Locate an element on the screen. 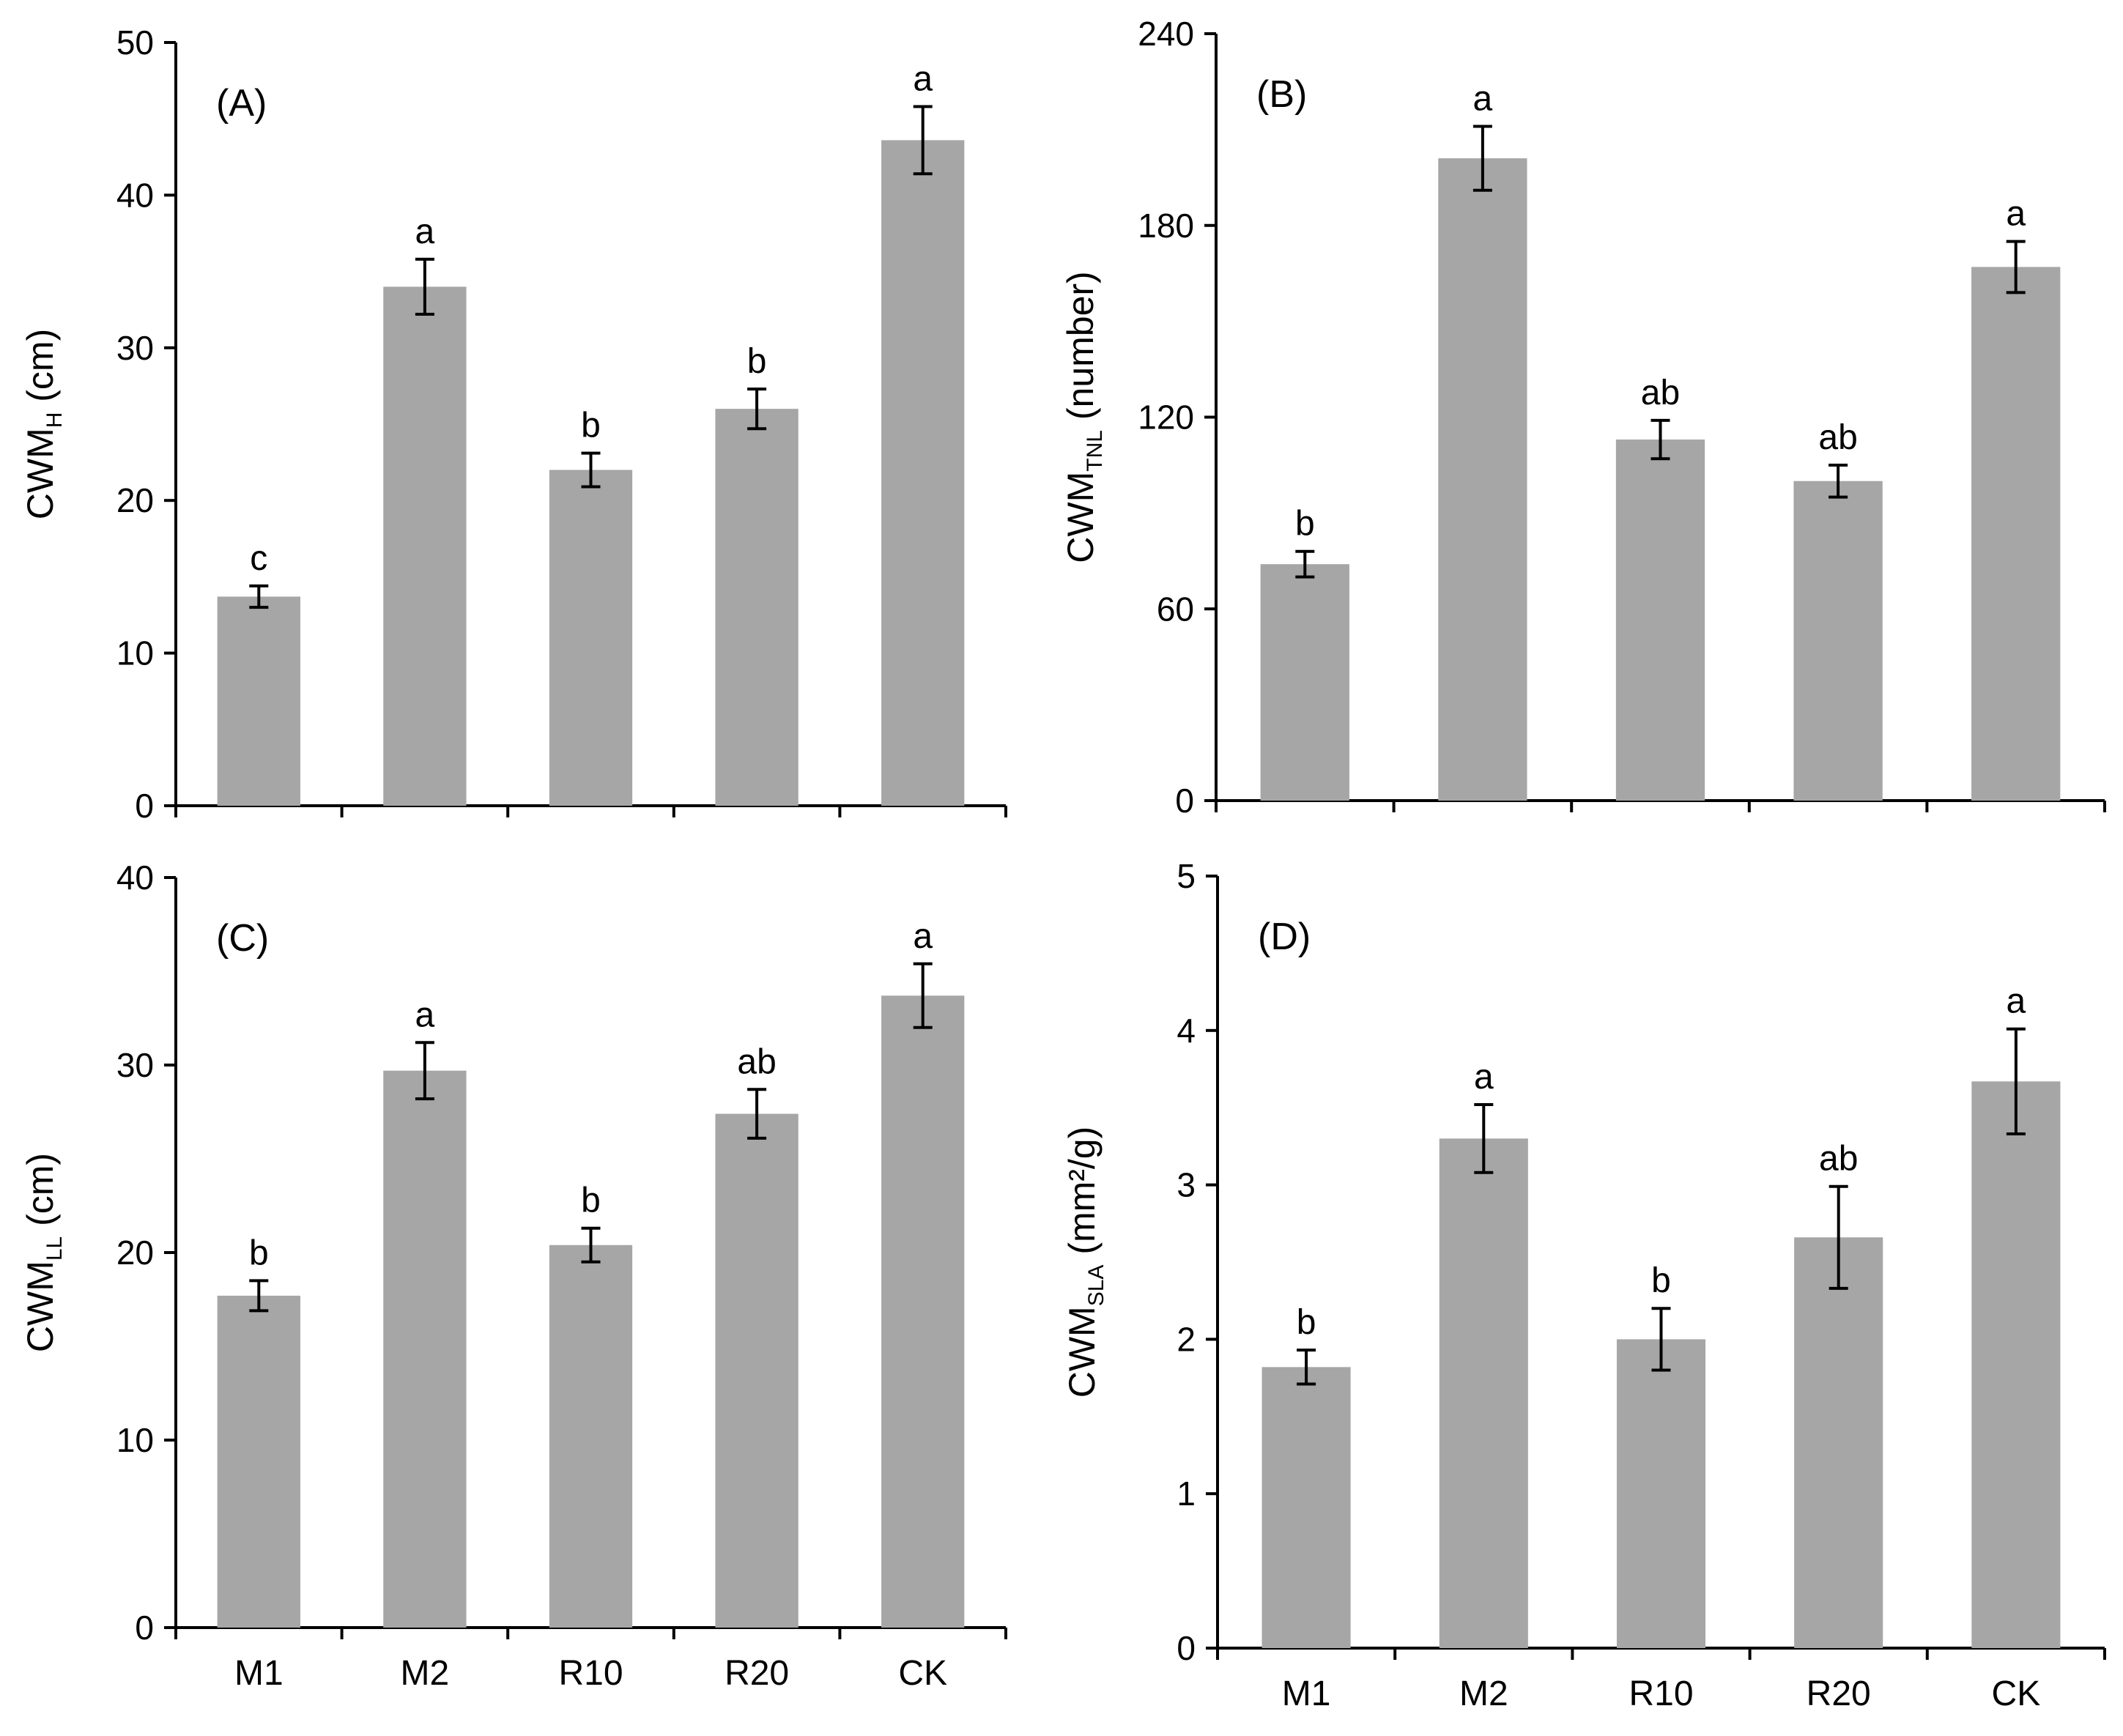  y-axis-label-subscript: SLA is located at coordinates (1096, 1286).